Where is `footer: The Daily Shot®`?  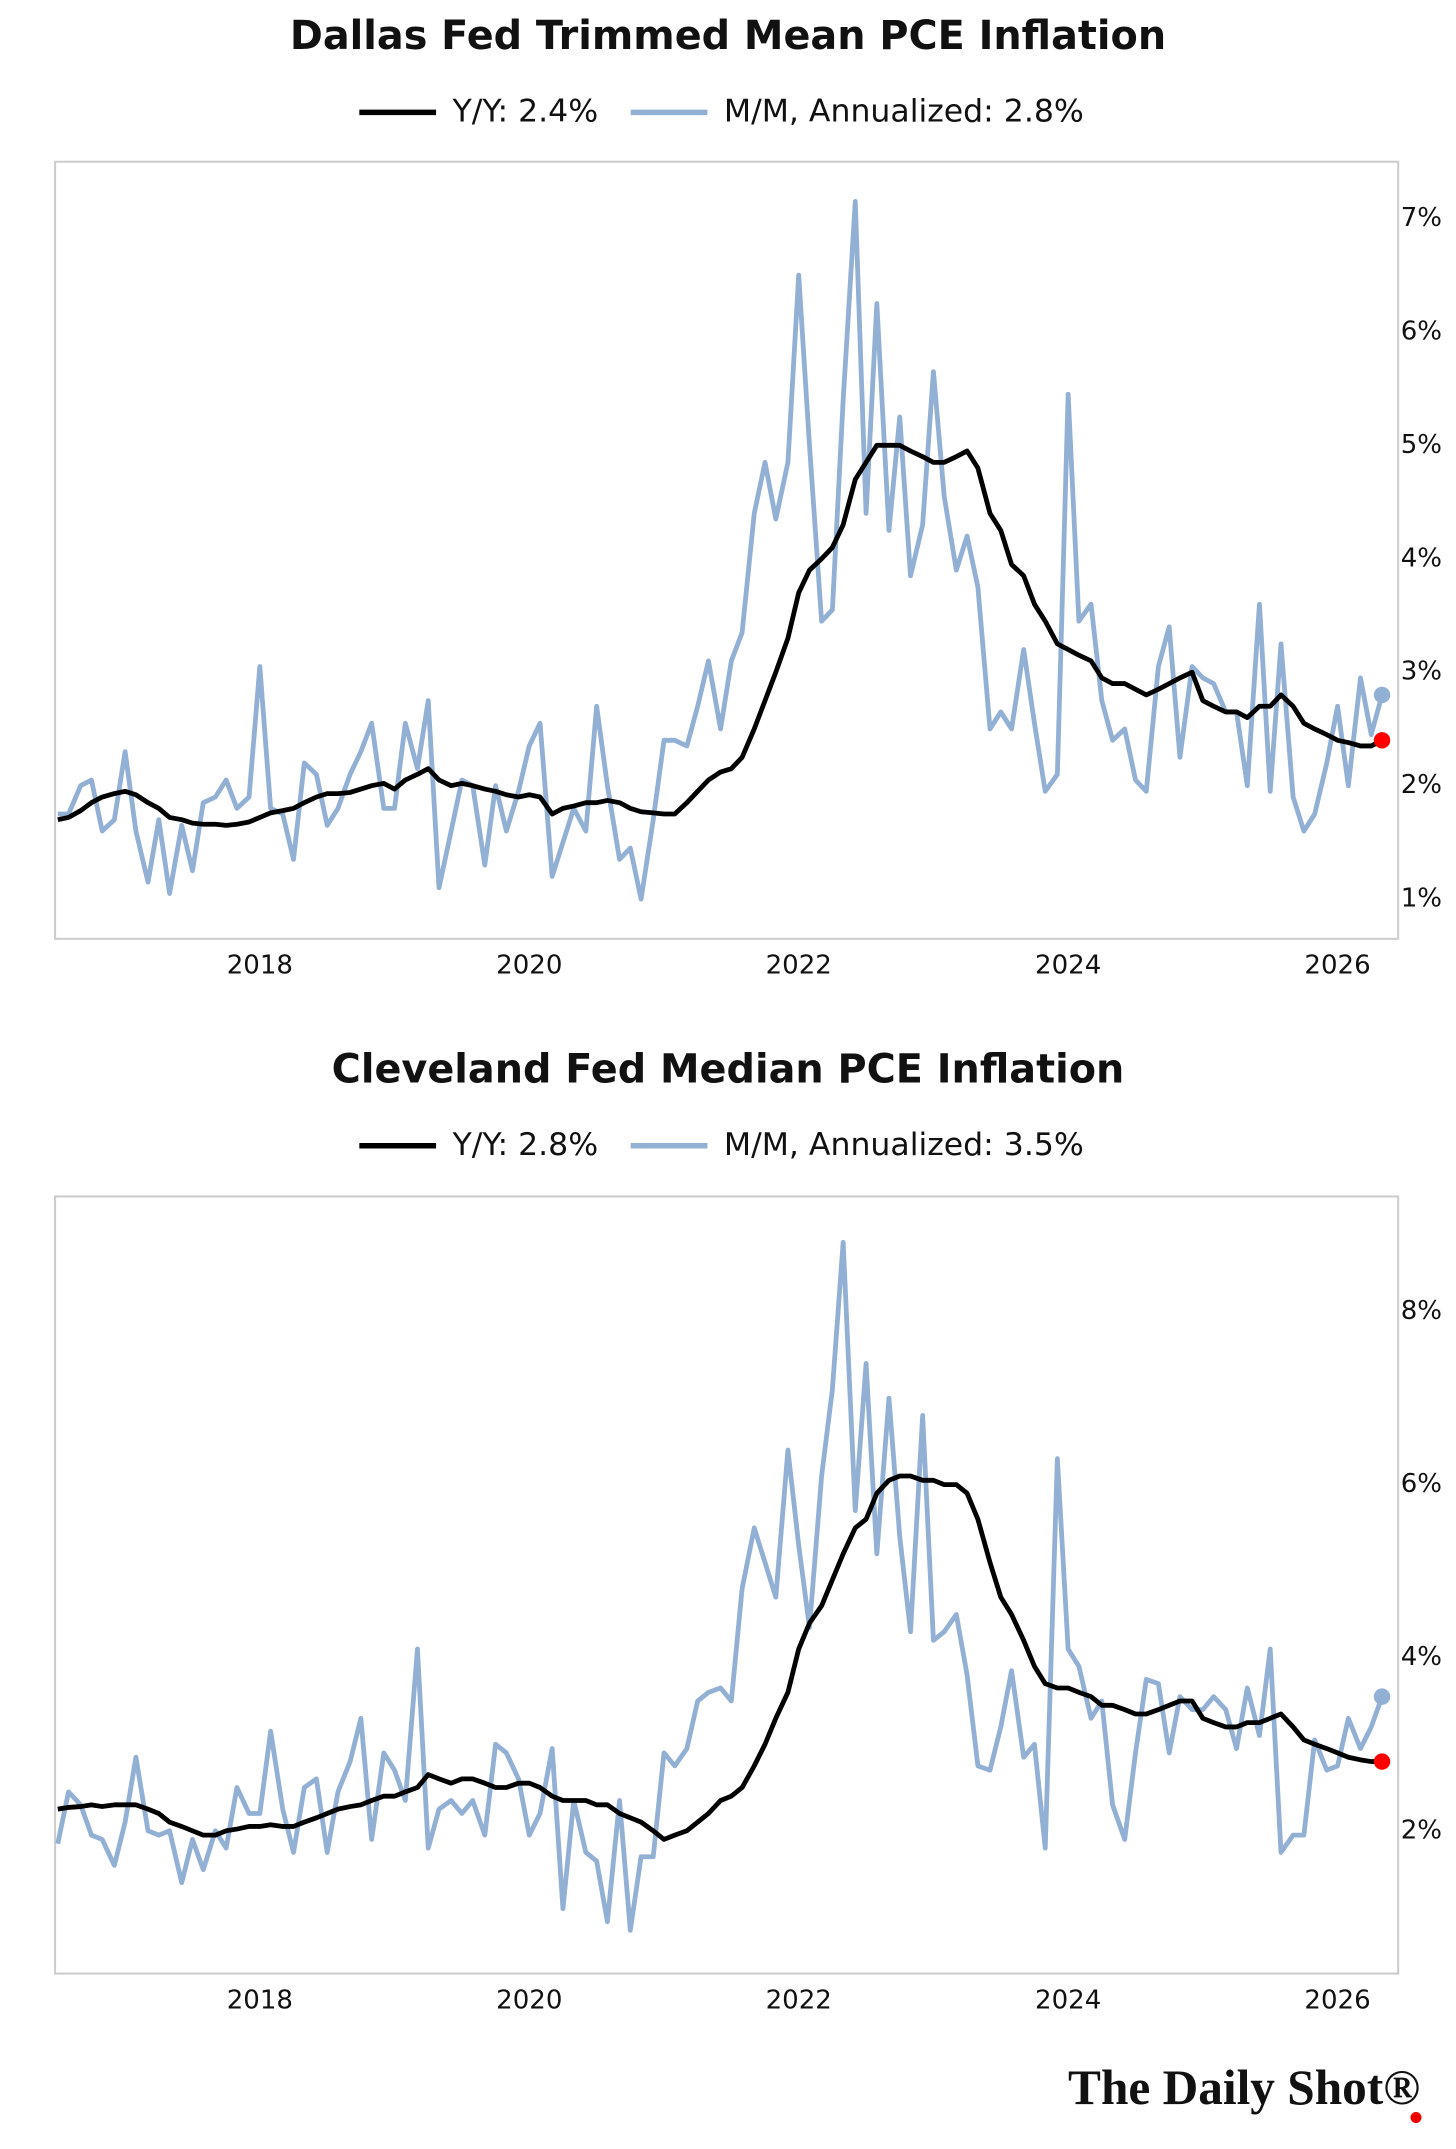 footer: The Daily Shot® is located at coordinates (1244, 2087).